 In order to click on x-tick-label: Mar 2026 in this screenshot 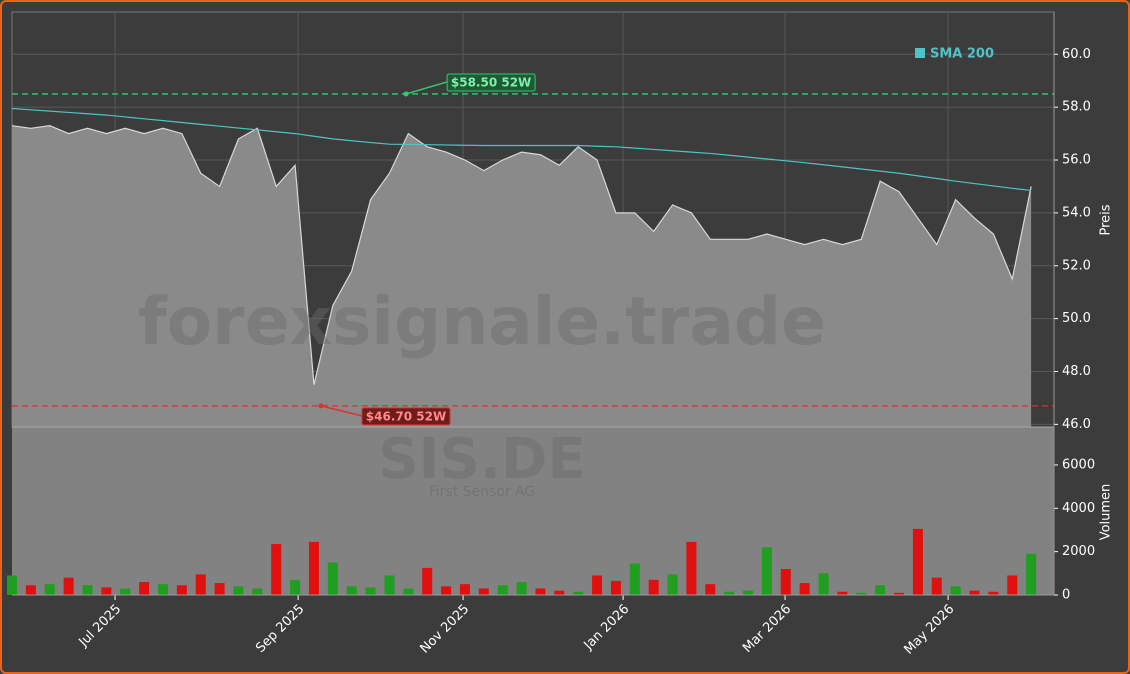, I will do `click(767, 629)`.